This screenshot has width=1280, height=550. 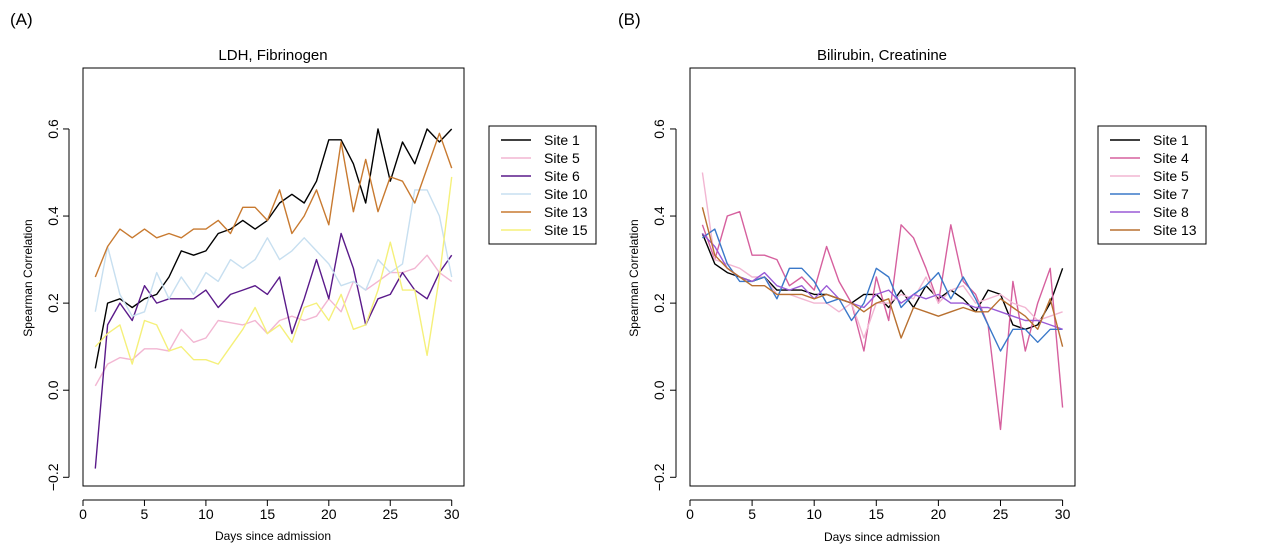 What do you see at coordinates (629, 19) in the screenshot?
I see `panel-label: (B)` at bounding box center [629, 19].